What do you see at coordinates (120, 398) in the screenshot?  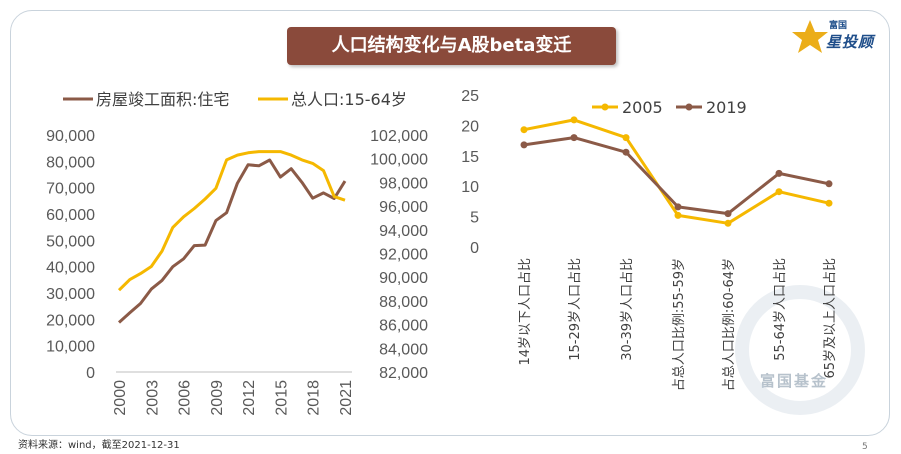 I see `x-tick-label: 2000` at bounding box center [120, 398].